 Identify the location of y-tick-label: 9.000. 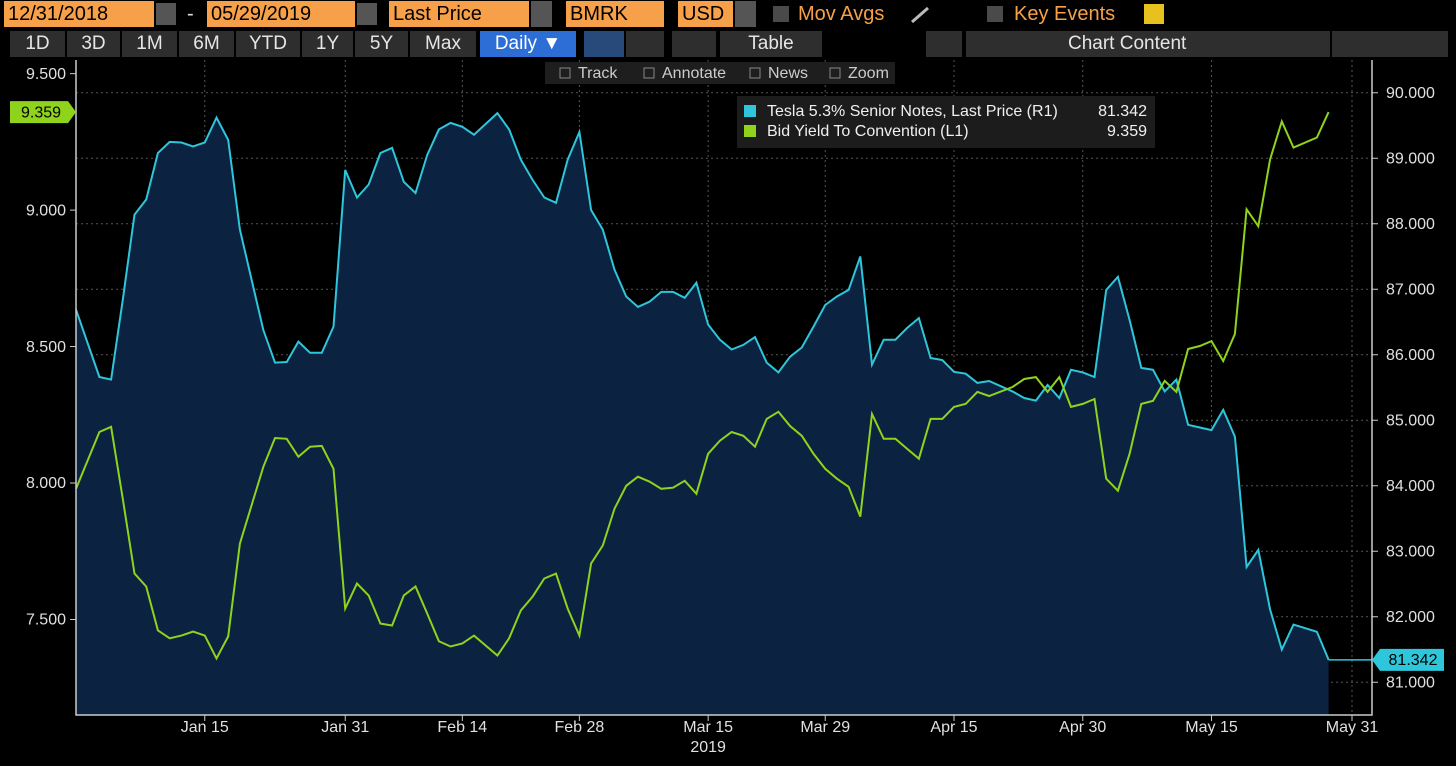
(46, 210).